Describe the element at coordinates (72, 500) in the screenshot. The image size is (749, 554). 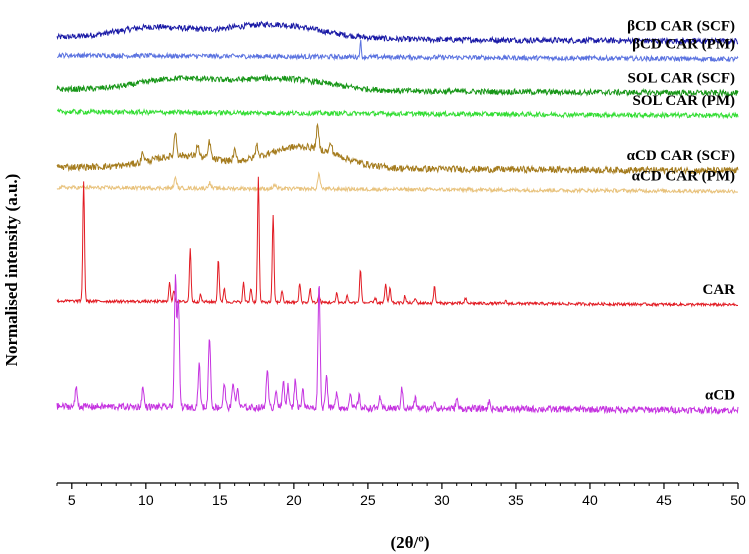
I see `x-tick-label-5: 5` at that location.